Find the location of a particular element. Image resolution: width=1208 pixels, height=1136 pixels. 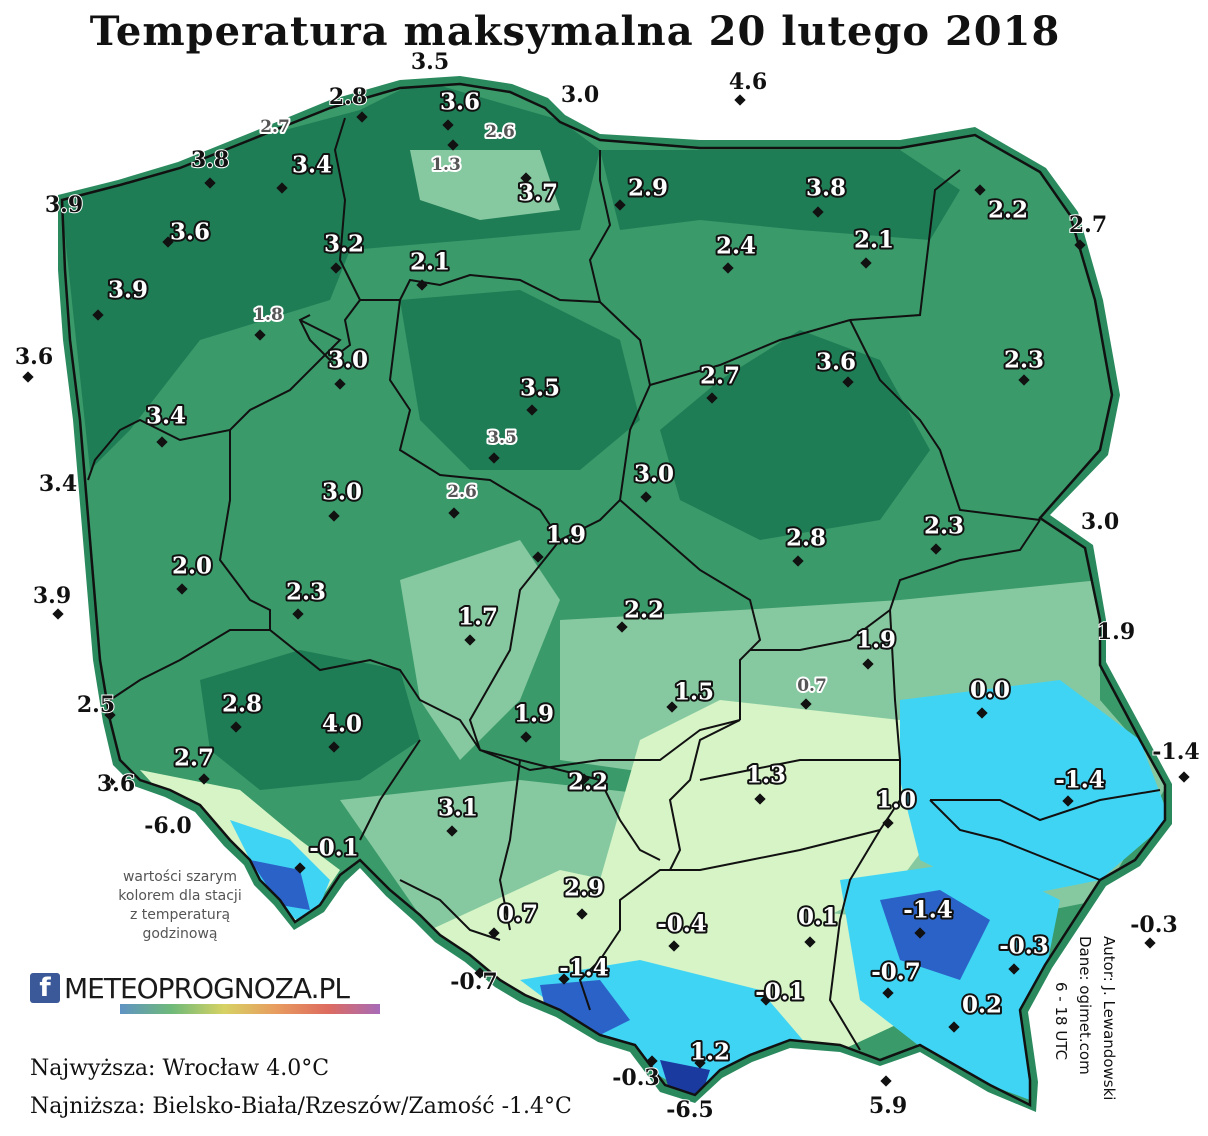

station-value: 2.2 is located at coordinates (588, 782).